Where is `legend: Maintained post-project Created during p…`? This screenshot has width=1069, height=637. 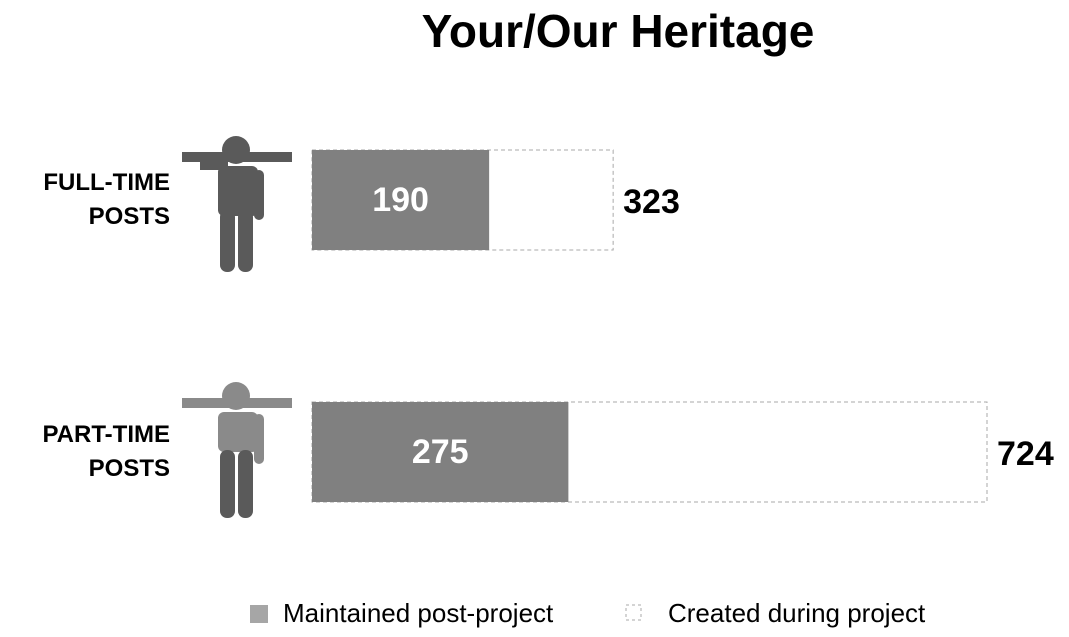
legend: Maintained post-project Created during p… is located at coordinates (588, 613).